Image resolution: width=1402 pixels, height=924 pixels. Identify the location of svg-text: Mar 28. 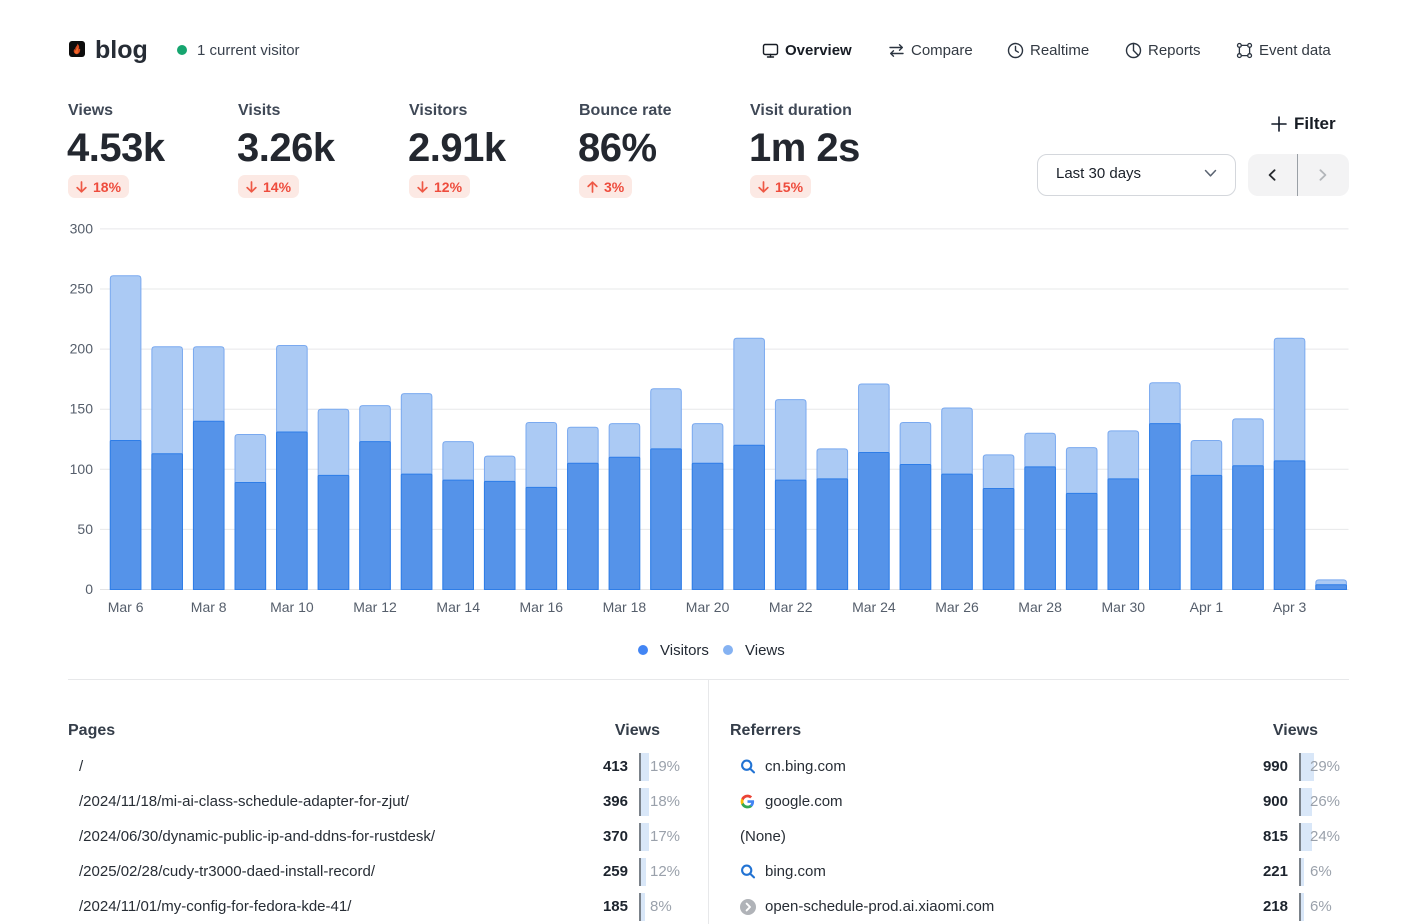
(1040, 607).